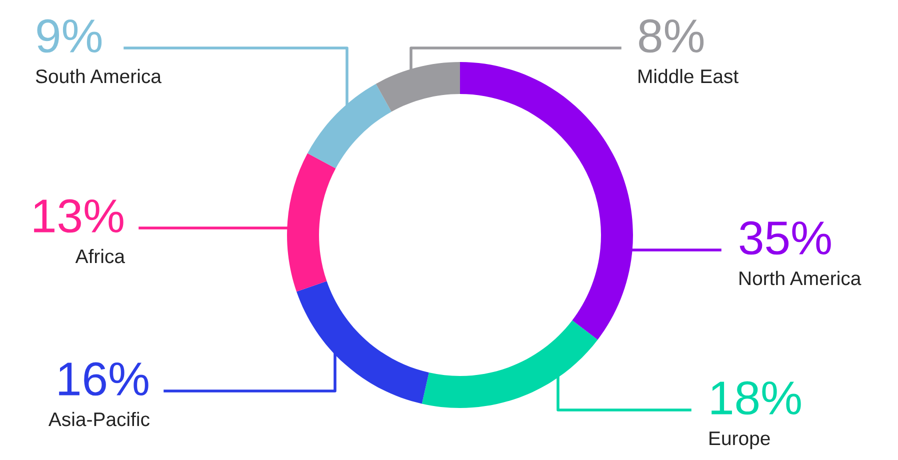  What do you see at coordinates (79, 216) in the screenshot?
I see `data-label: 13%` at bounding box center [79, 216].